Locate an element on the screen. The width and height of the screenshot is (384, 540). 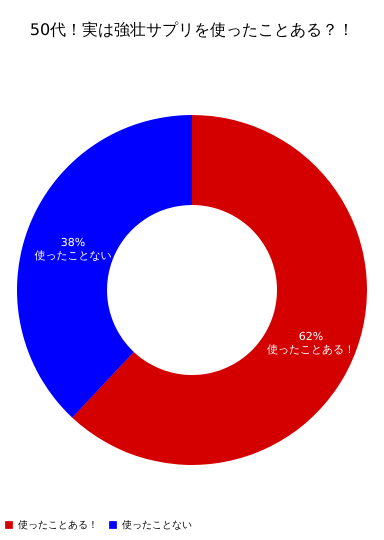
chart-title: 50代！実は強壮サプリを使ったことある？！ is located at coordinates (192, 29).